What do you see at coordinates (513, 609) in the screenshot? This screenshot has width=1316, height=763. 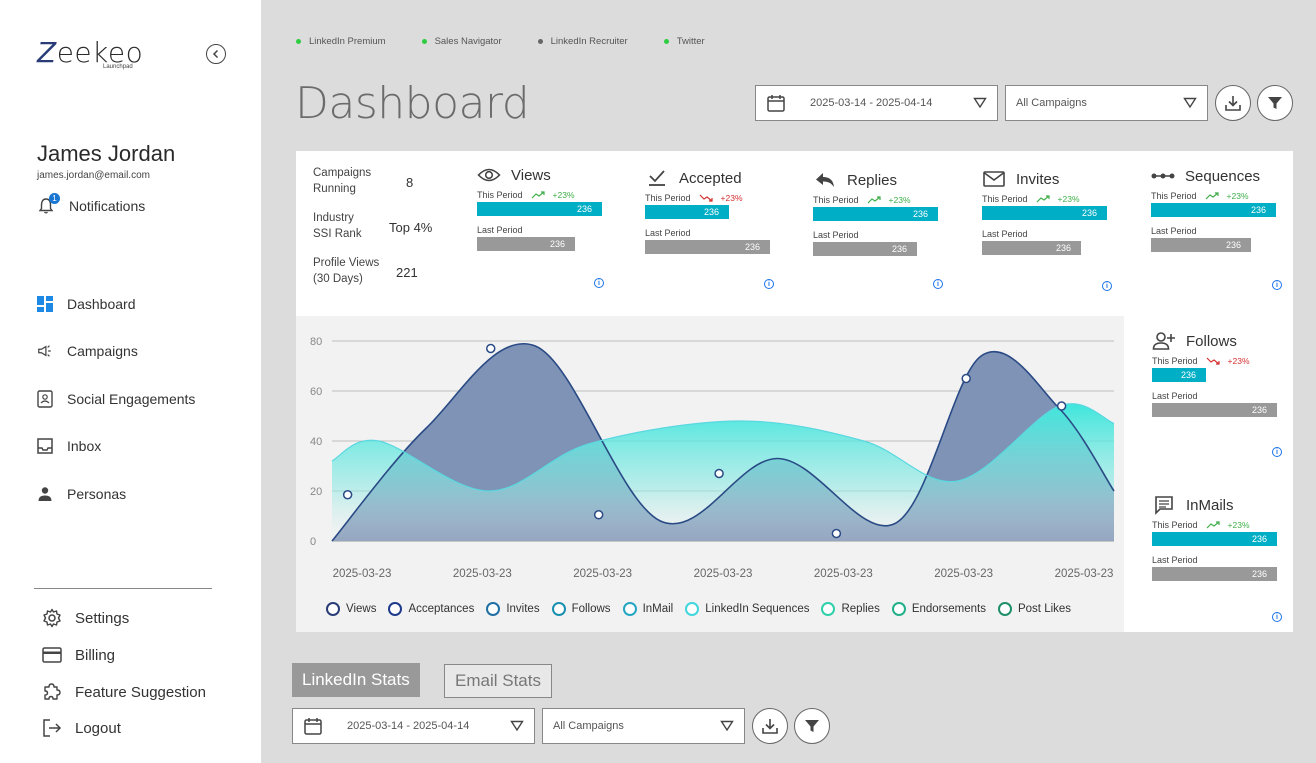 I see `legend-item: Invites` at bounding box center [513, 609].